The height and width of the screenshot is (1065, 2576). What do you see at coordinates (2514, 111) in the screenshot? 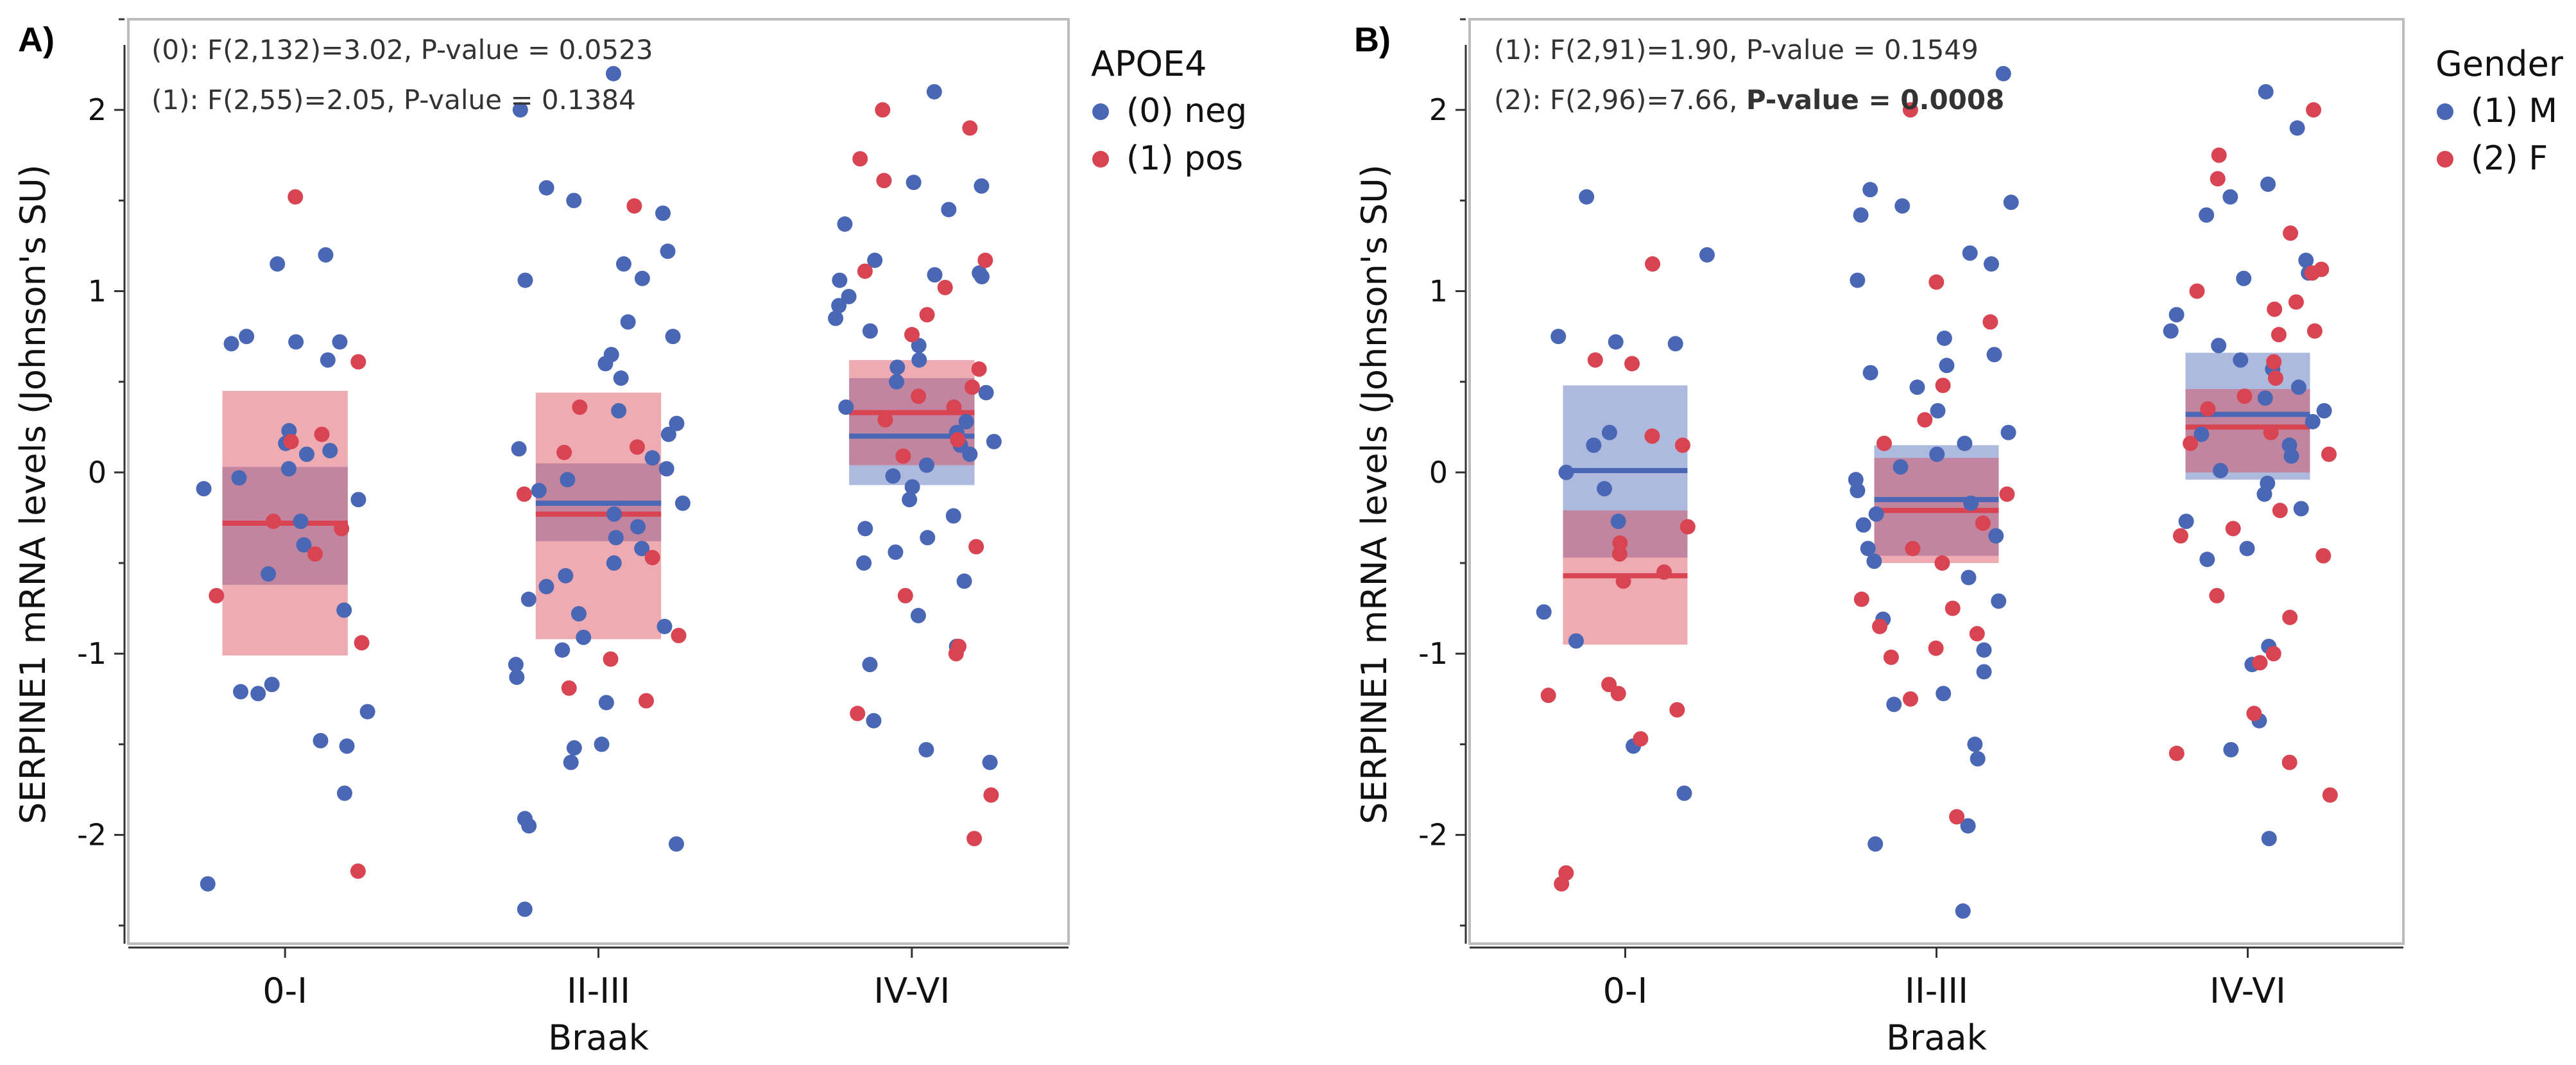
I see `legend-label: (1) M` at bounding box center [2514, 111].